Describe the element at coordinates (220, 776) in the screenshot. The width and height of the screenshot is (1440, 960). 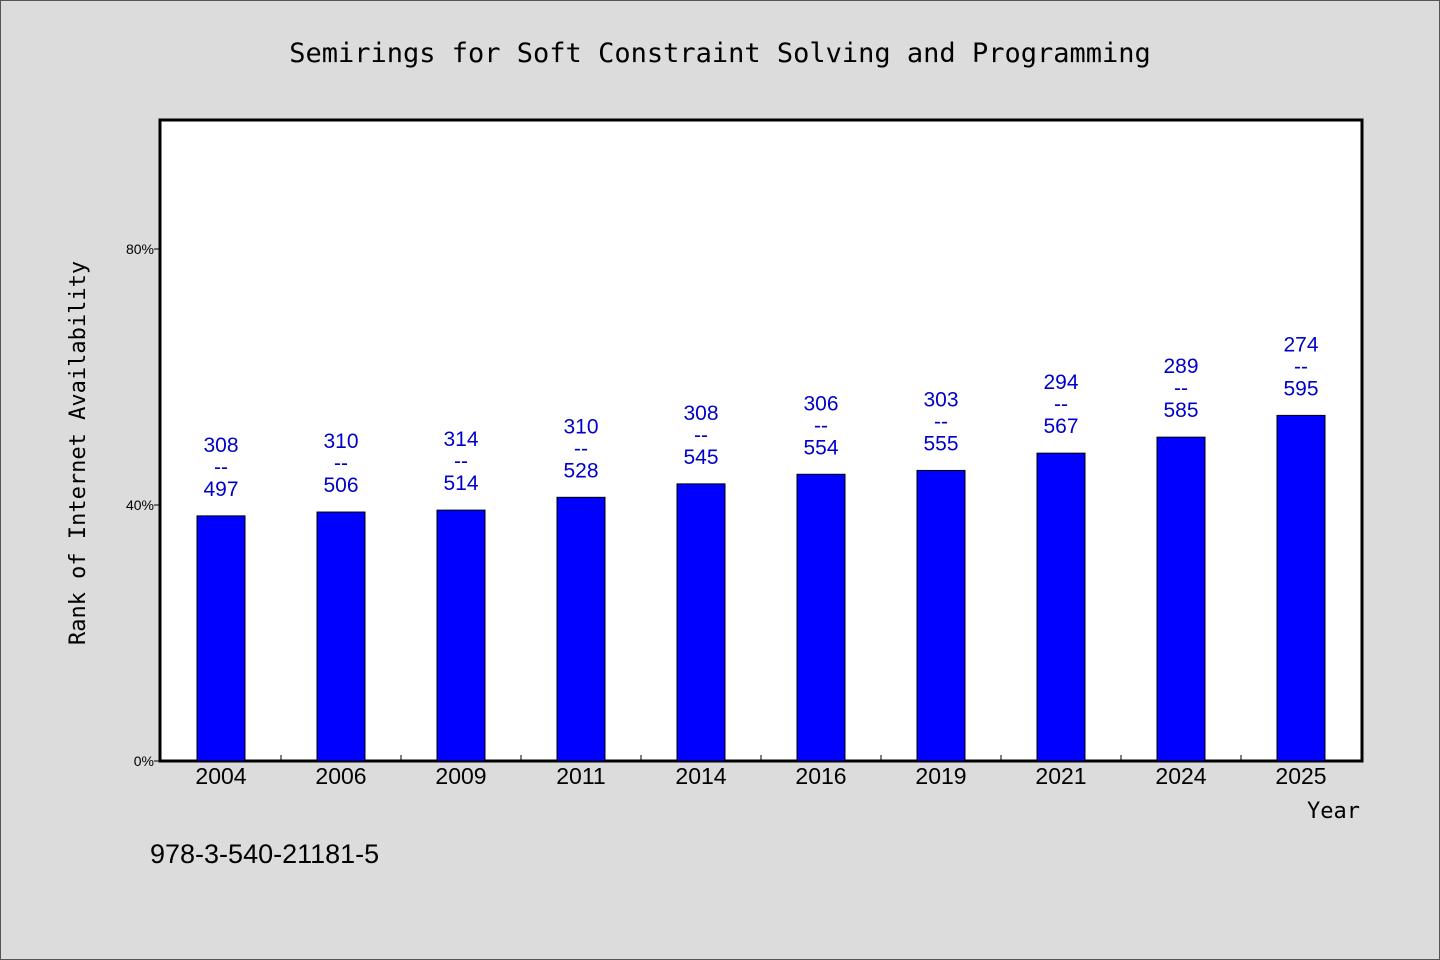
I see `x-tick-label: 2004` at that location.